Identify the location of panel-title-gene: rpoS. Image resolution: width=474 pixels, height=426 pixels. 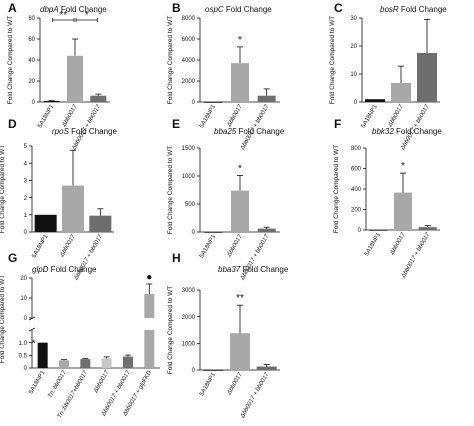
(61, 131).